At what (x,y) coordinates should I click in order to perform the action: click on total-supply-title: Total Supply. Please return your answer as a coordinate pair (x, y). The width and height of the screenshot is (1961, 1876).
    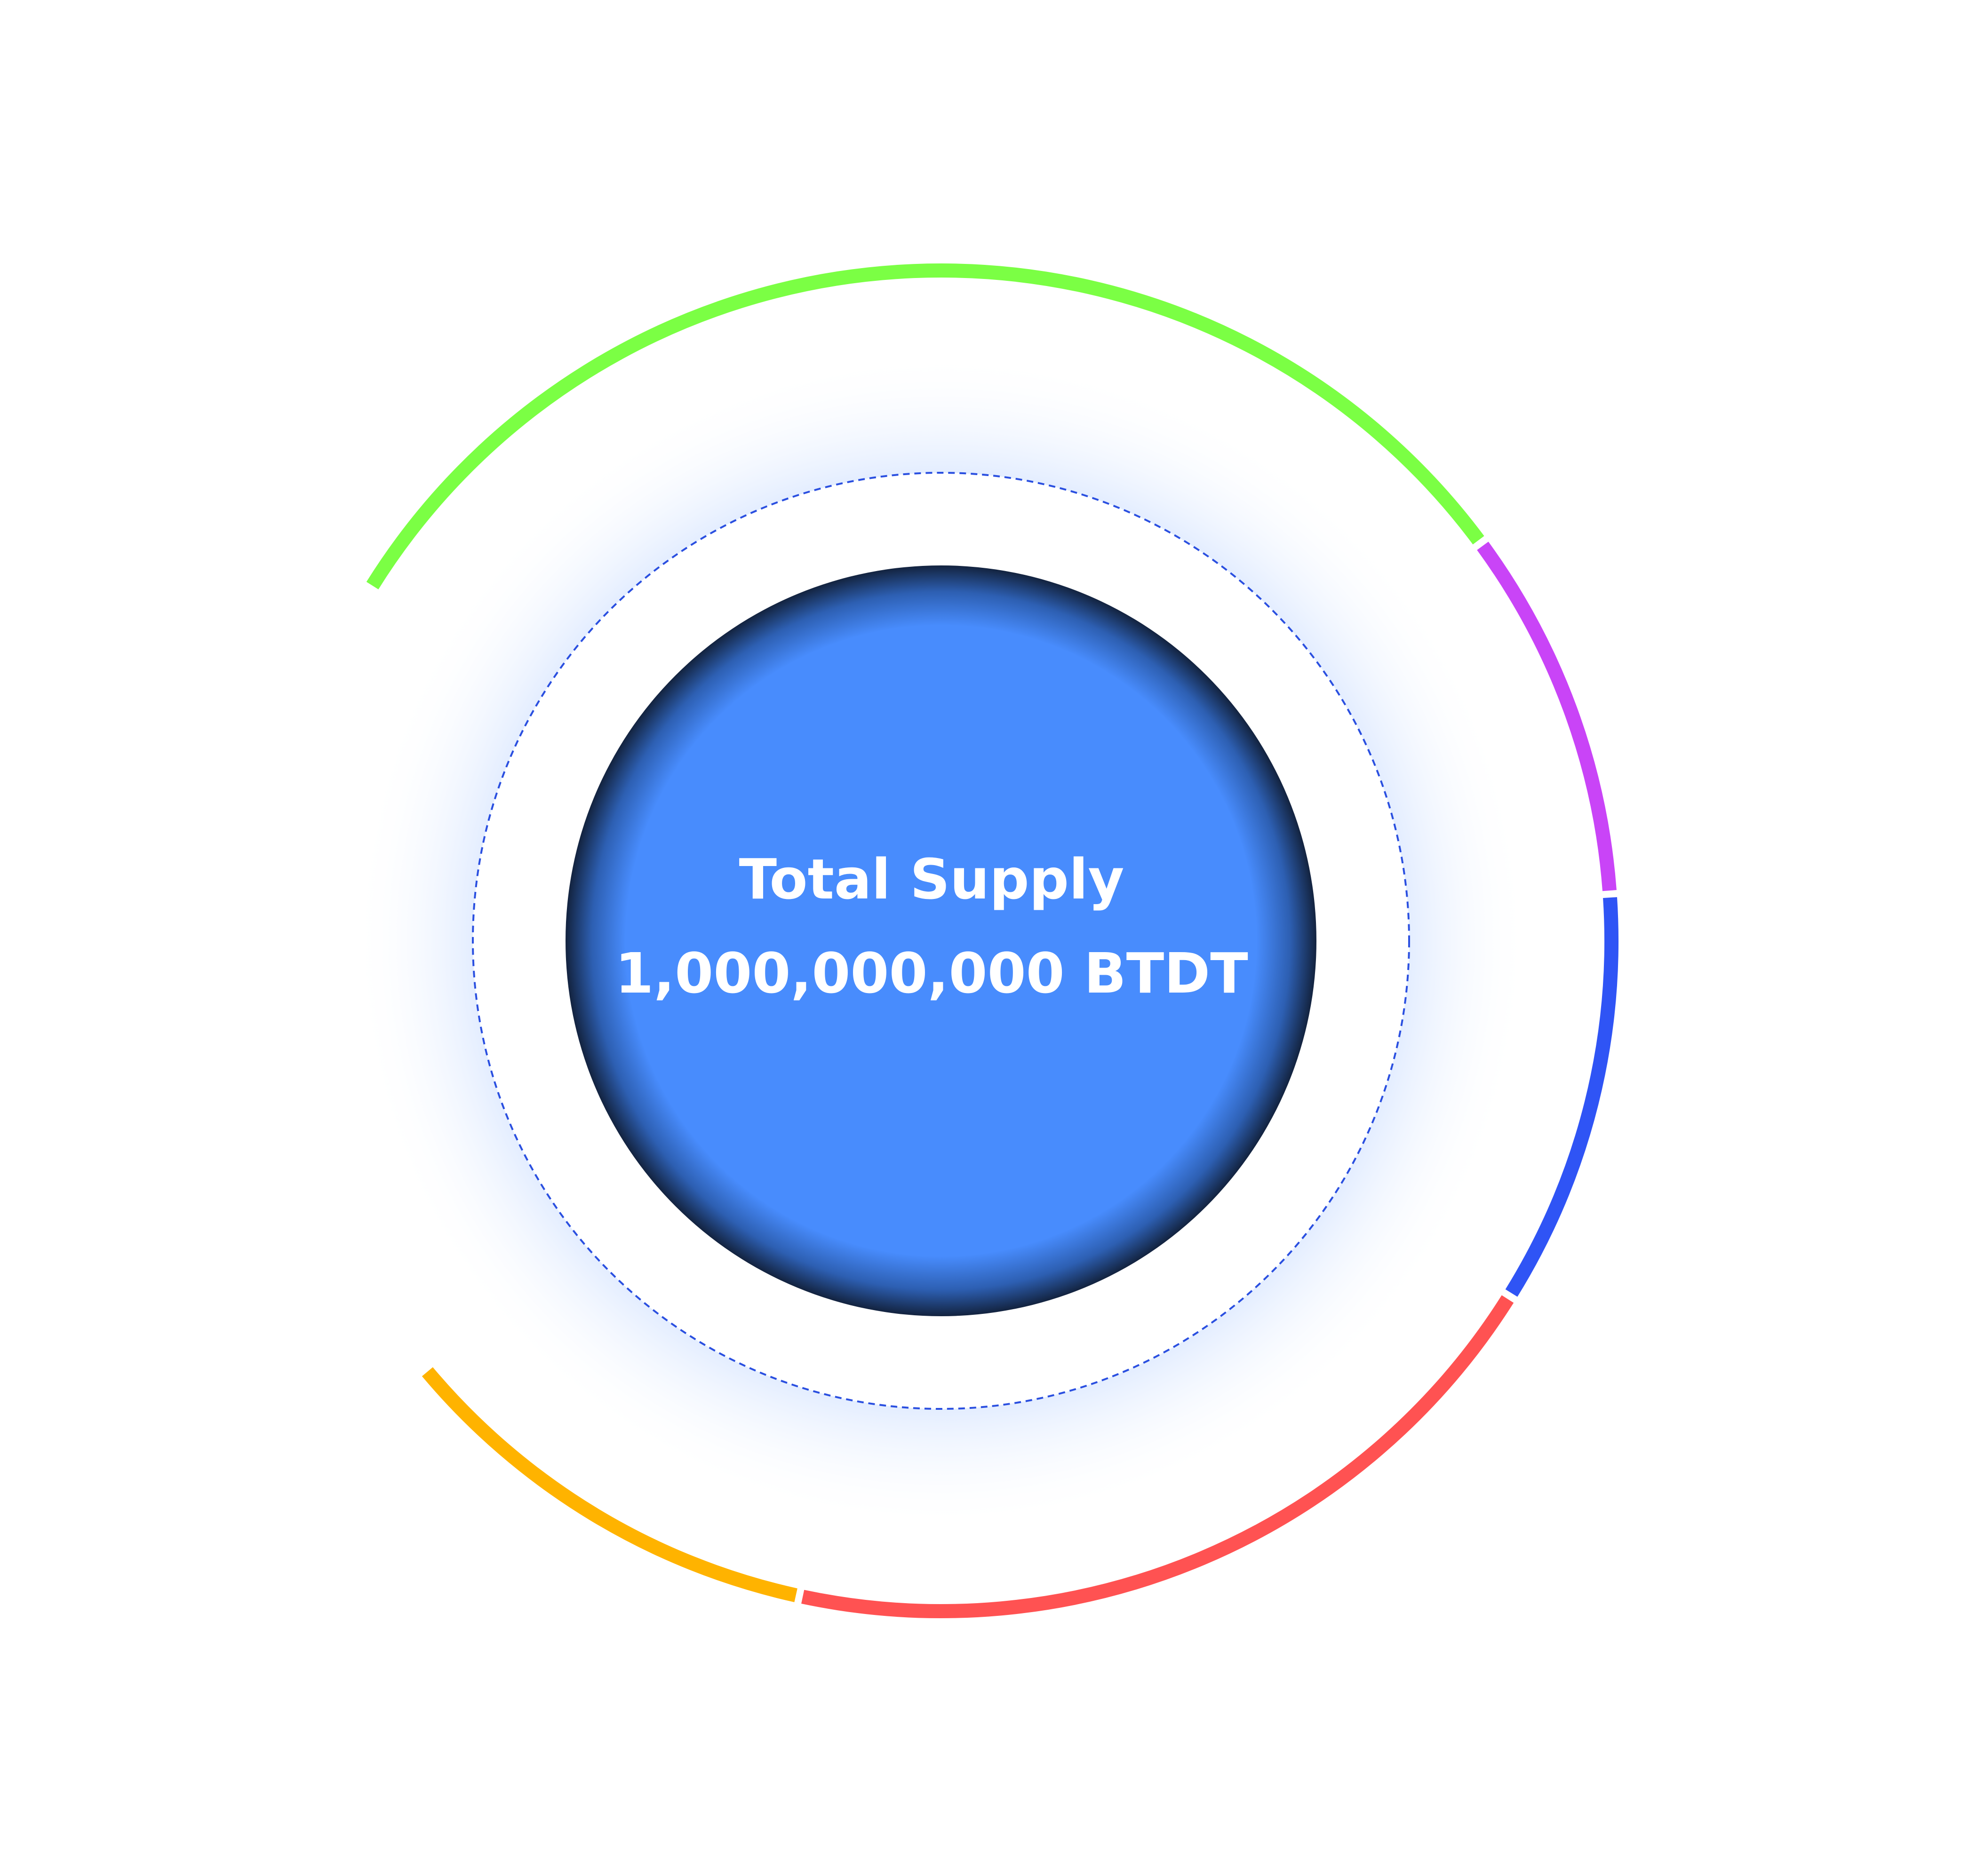
    Looking at the image, I should click on (931, 879).